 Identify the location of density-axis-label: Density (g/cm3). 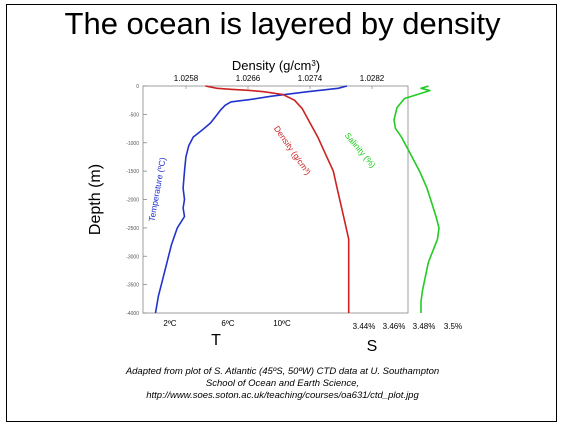
(276, 65).